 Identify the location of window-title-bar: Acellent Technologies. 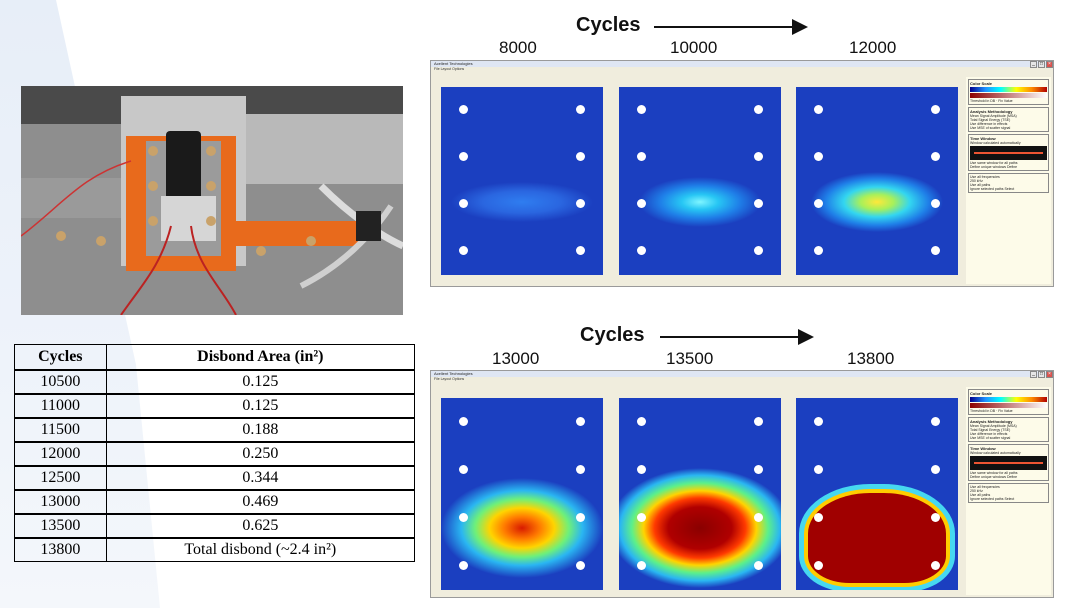
(742, 374).